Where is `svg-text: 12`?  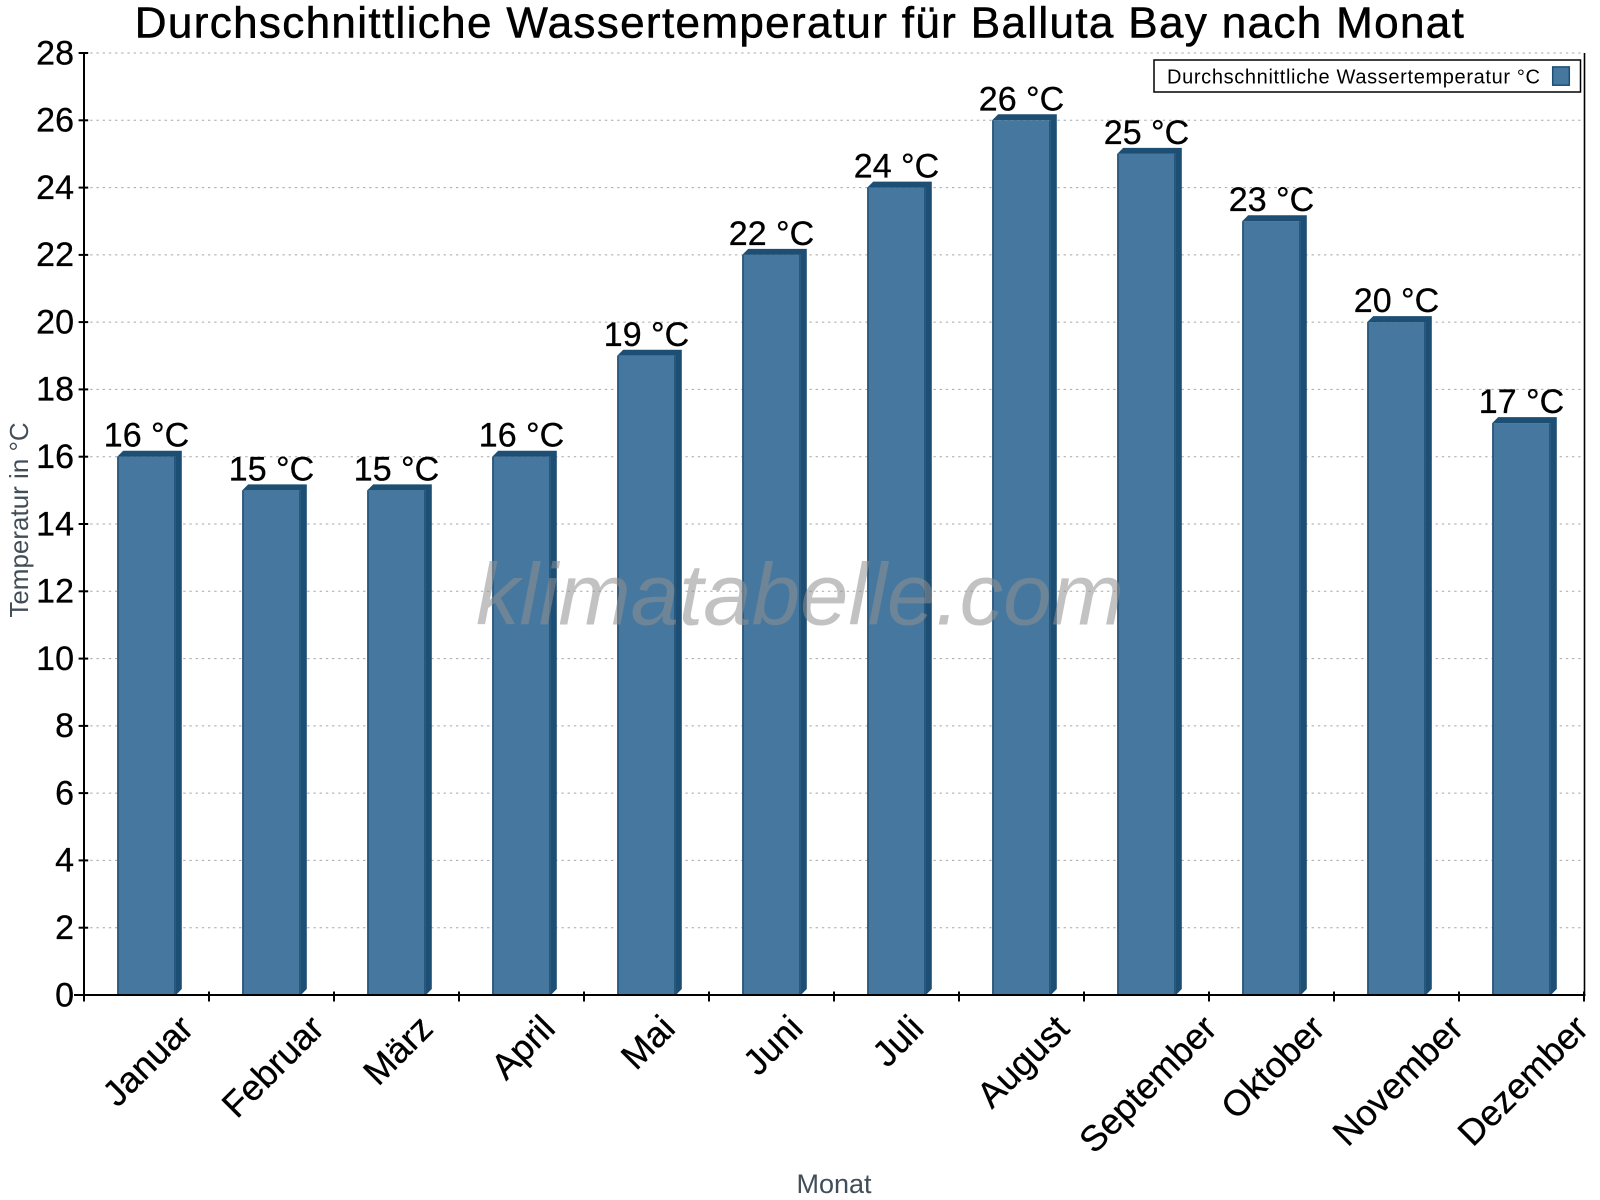 svg-text: 12 is located at coordinates (55, 592).